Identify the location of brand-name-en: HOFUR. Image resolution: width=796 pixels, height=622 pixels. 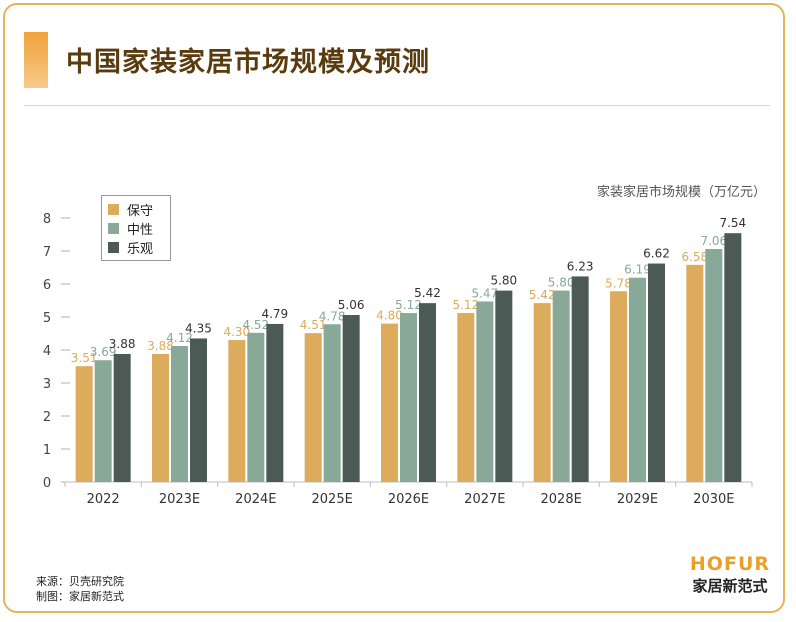
(729, 564).